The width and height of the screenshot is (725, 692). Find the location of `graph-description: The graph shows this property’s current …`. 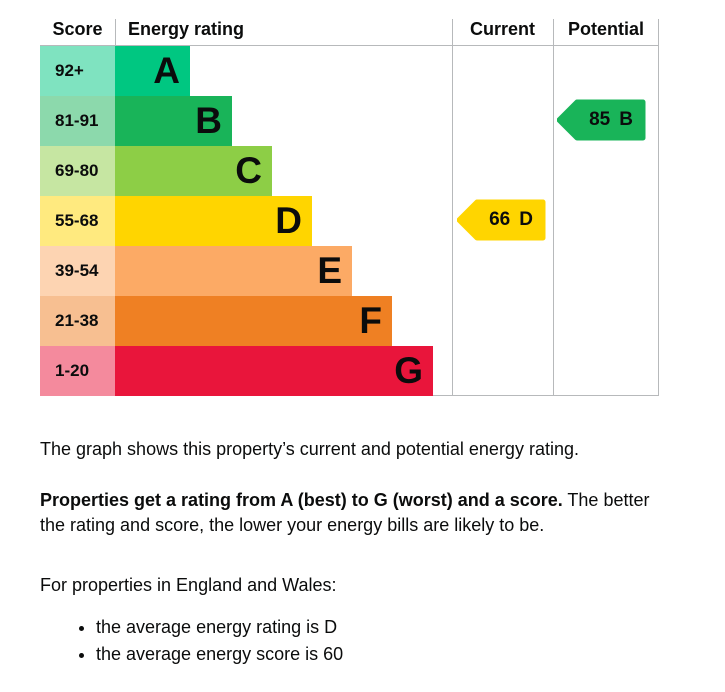

graph-description: The graph shows this property’s current … is located at coordinates (309, 449).